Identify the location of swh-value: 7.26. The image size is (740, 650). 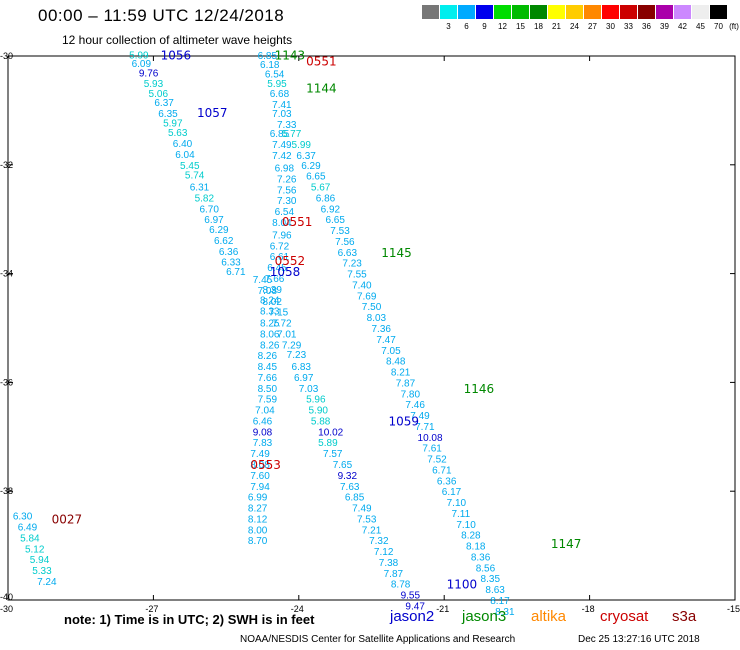
(287, 179).